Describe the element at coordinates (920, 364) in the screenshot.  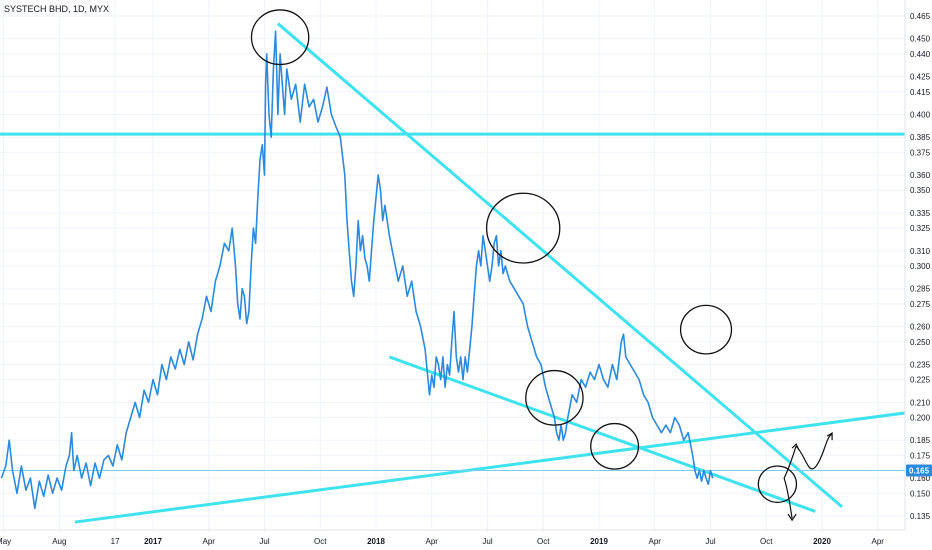
I see `y-tick-label: 0.235` at that location.